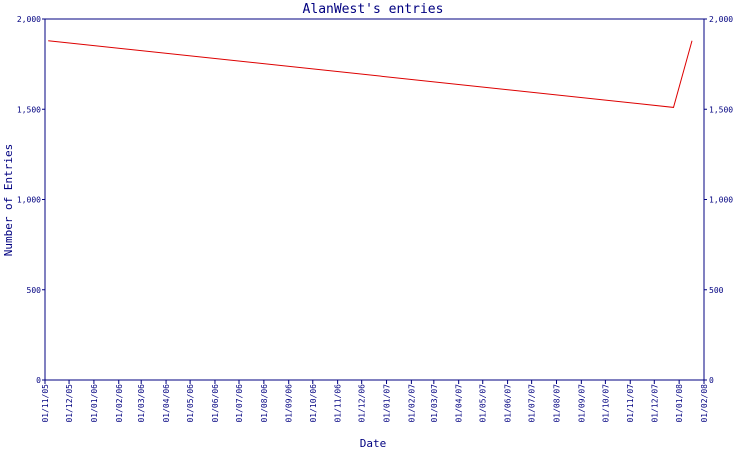 The image size is (750, 450). What do you see at coordinates (45, 403) in the screenshot?
I see `x-tick-label: 01/11/05` at bounding box center [45, 403].